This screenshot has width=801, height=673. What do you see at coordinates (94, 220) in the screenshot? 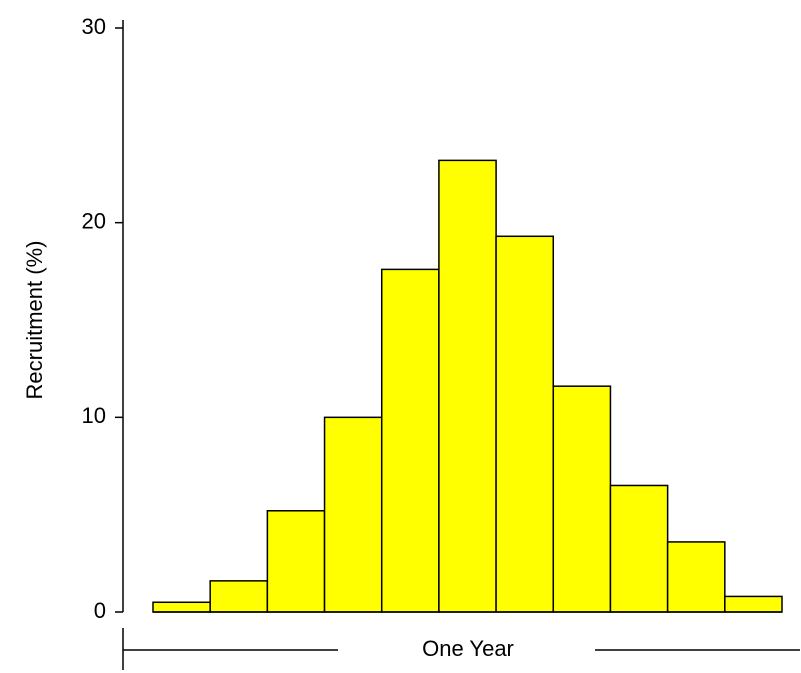
I see `y-tick-label: 20` at bounding box center [94, 220].